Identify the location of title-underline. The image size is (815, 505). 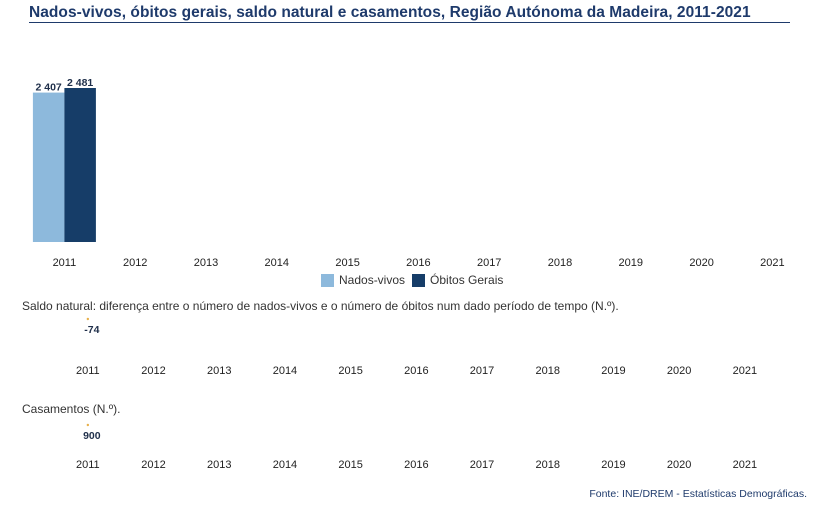
(409, 22).